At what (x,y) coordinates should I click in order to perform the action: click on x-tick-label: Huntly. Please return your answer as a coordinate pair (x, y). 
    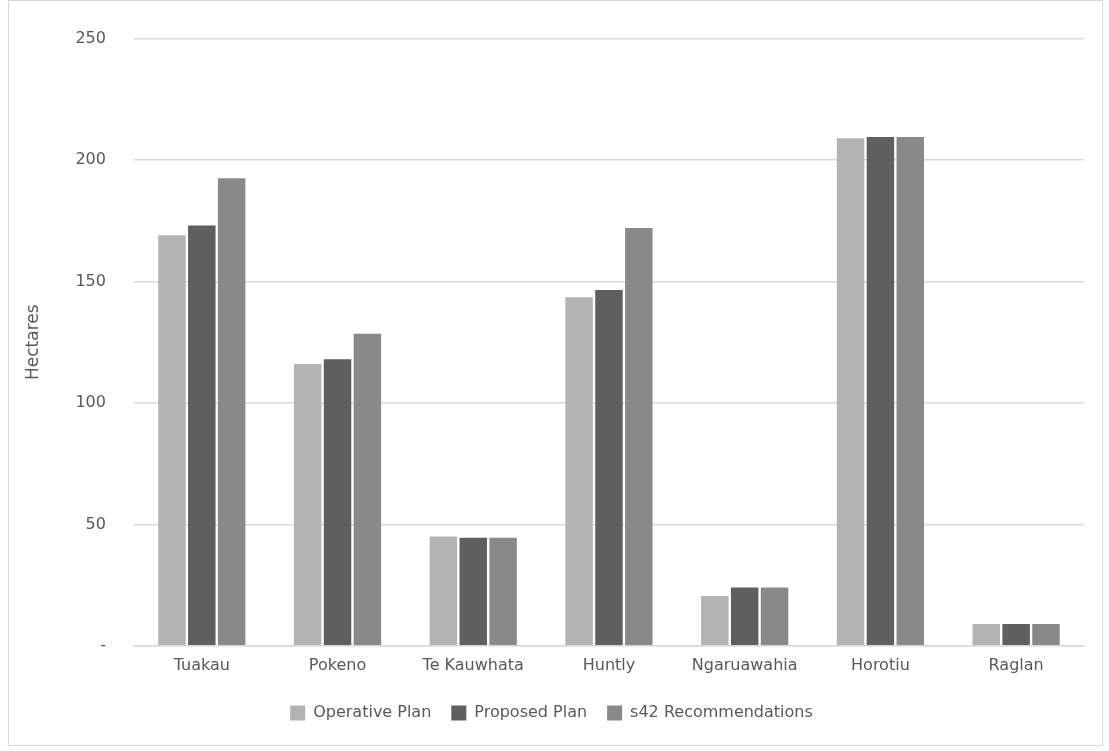
    Looking at the image, I should click on (609, 664).